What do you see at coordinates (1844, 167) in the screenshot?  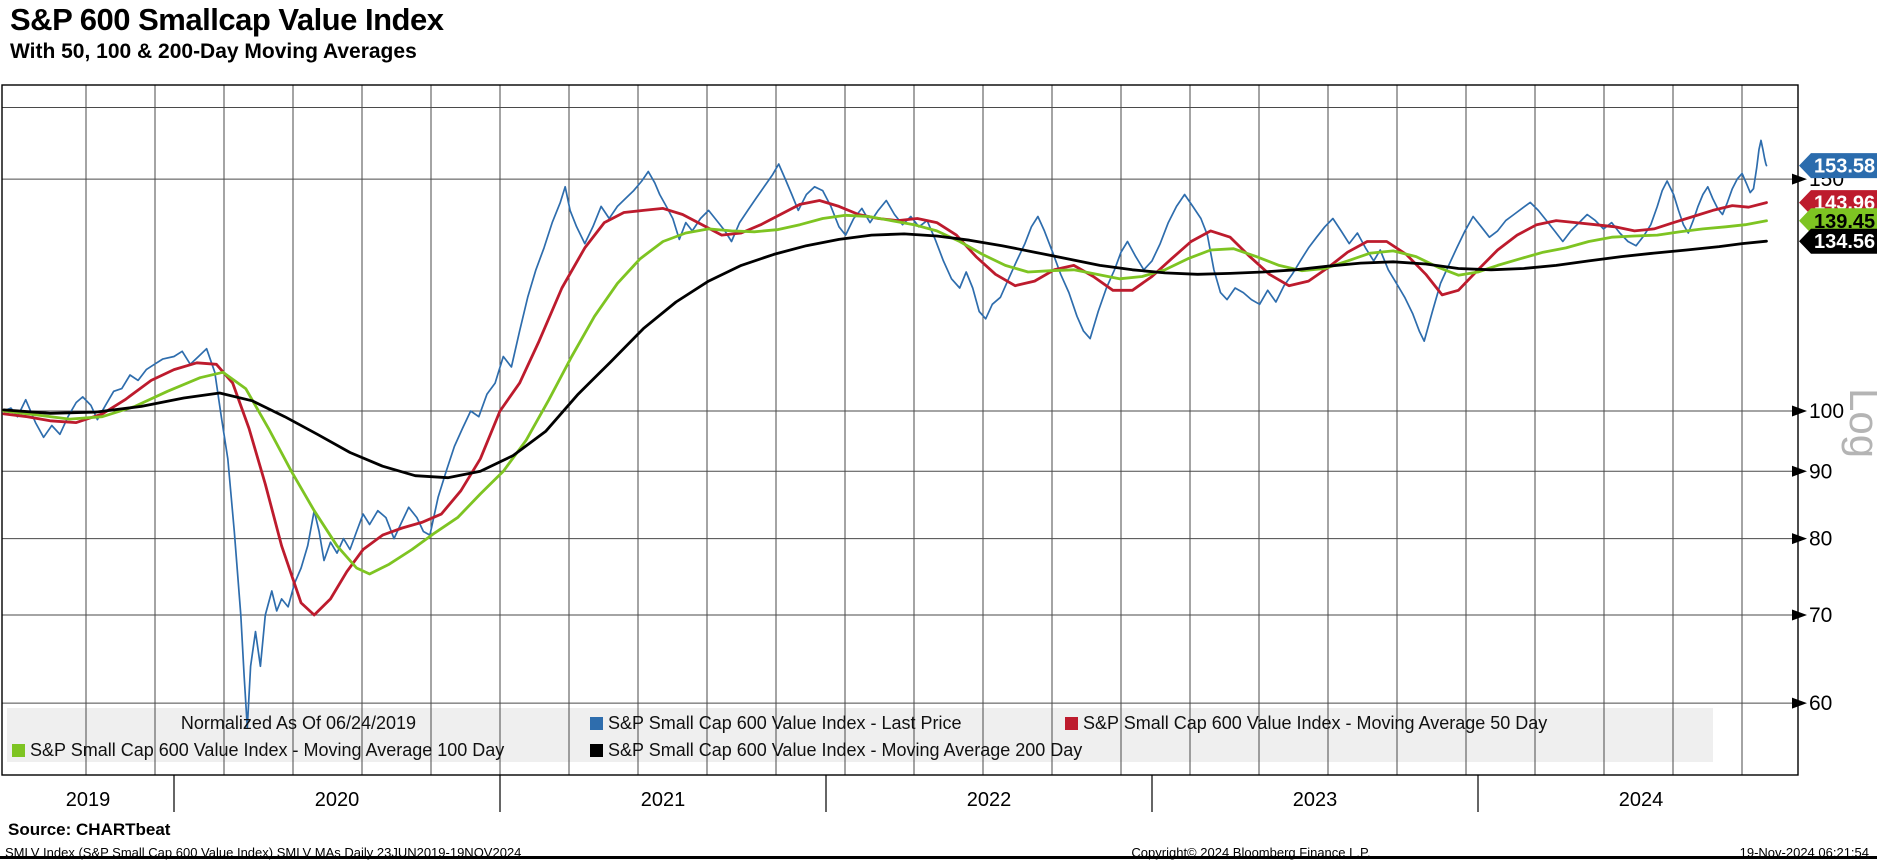 I see `price-tag-value: 153.58` at bounding box center [1844, 167].